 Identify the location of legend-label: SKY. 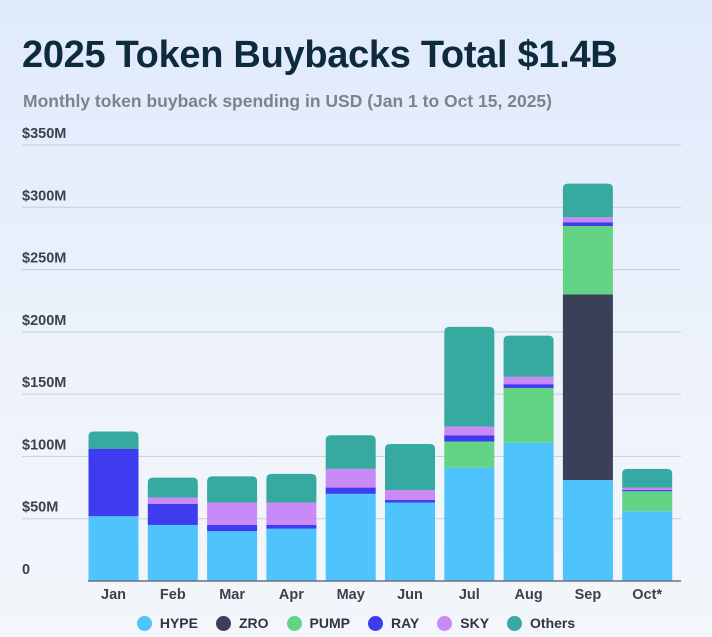
(475, 623).